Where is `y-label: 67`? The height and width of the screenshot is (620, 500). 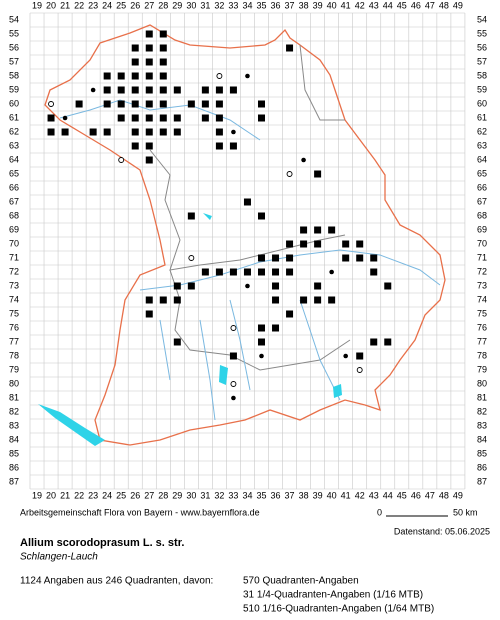
y-label: 67 is located at coordinates (14, 201).